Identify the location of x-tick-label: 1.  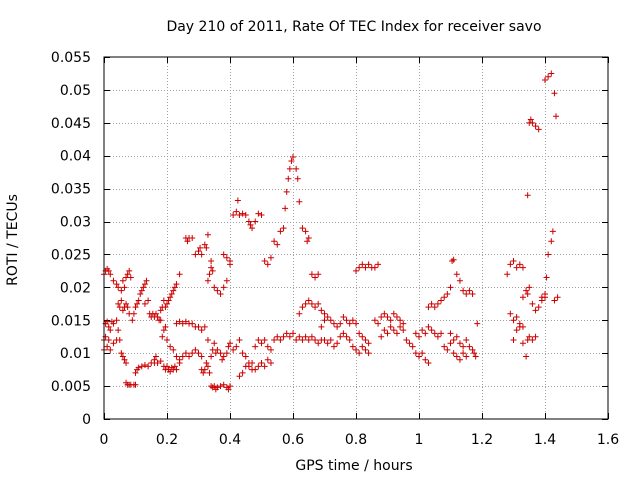
(419, 440).